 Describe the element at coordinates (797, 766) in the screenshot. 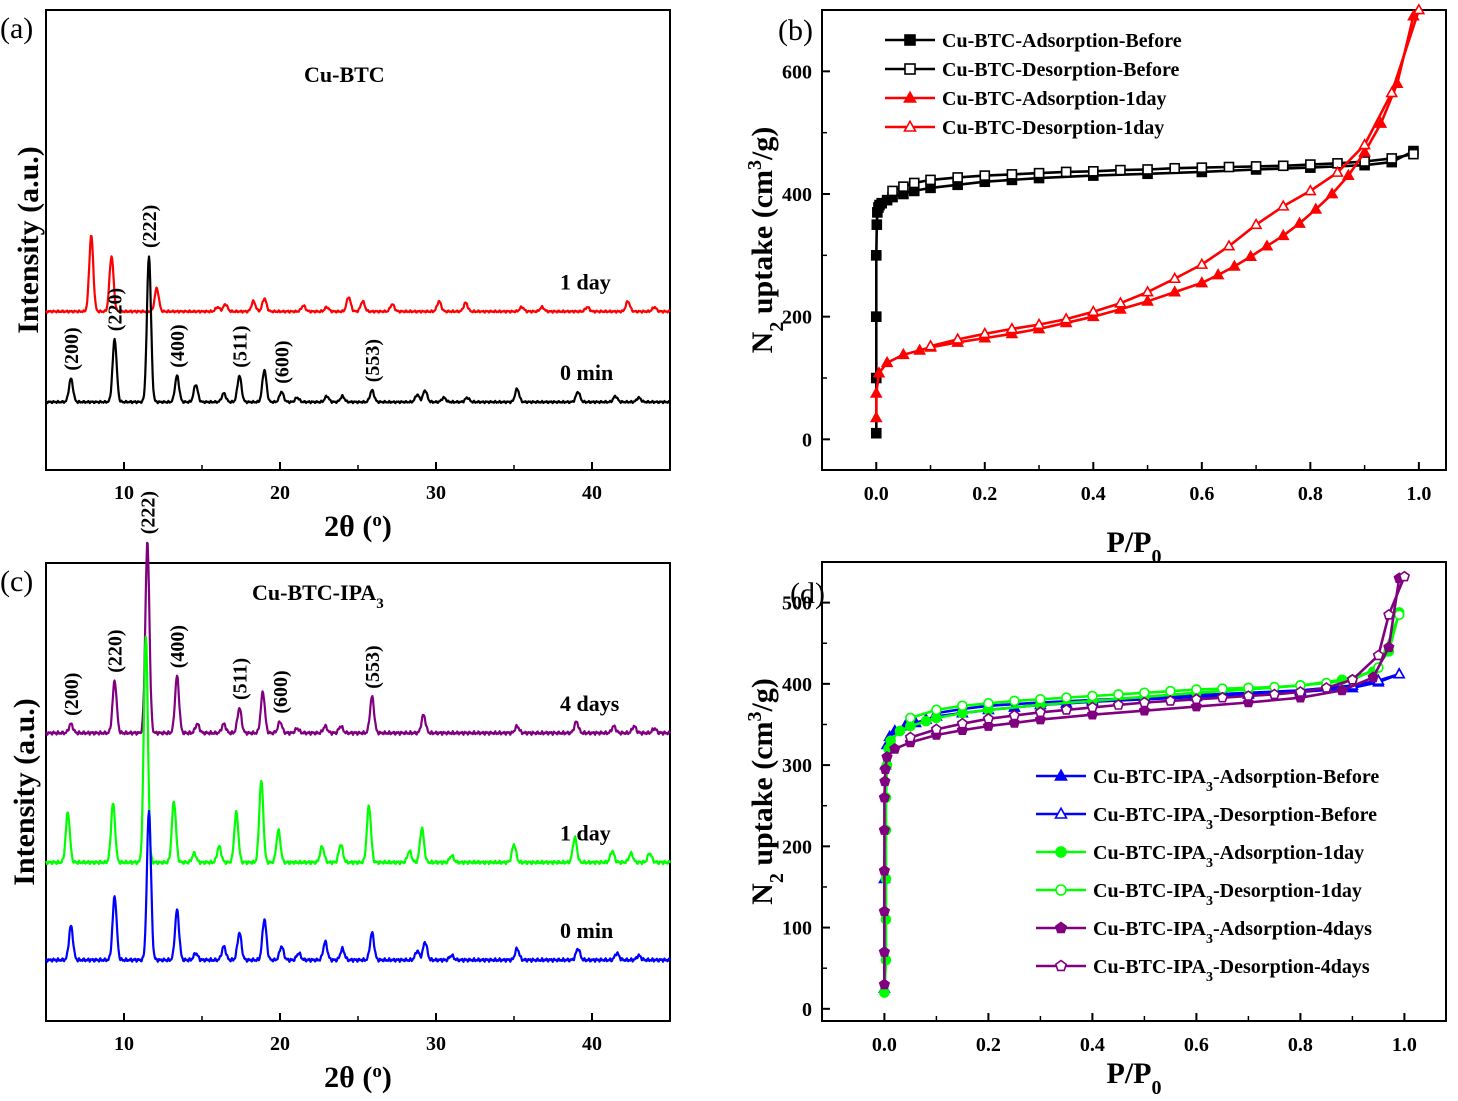

I see `y-tick-label: 300` at that location.